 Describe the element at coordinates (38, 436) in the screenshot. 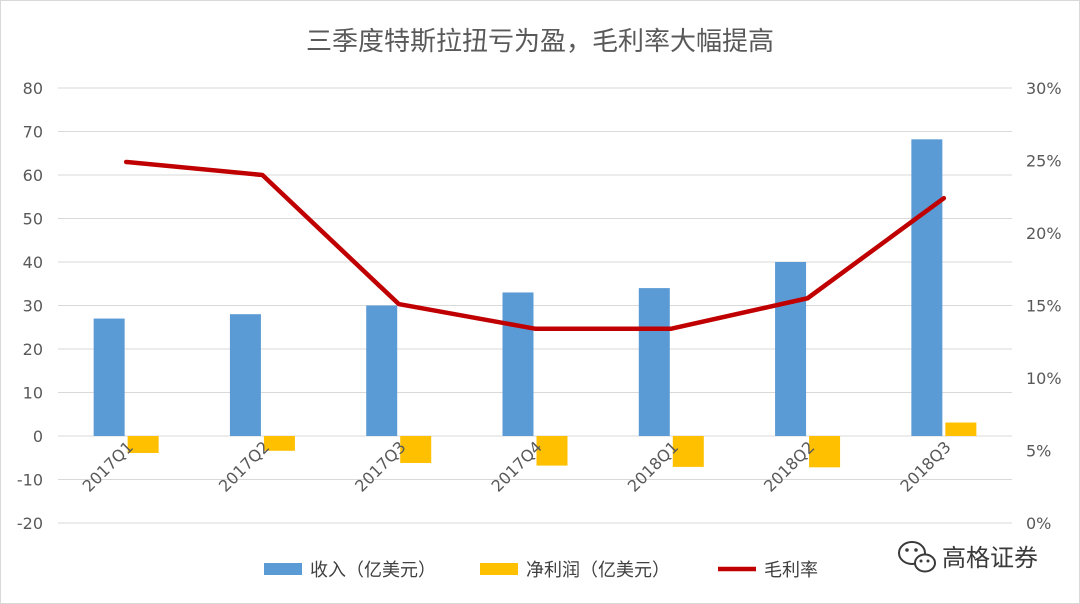

I see `y-left-tick-label: 0` at that location.